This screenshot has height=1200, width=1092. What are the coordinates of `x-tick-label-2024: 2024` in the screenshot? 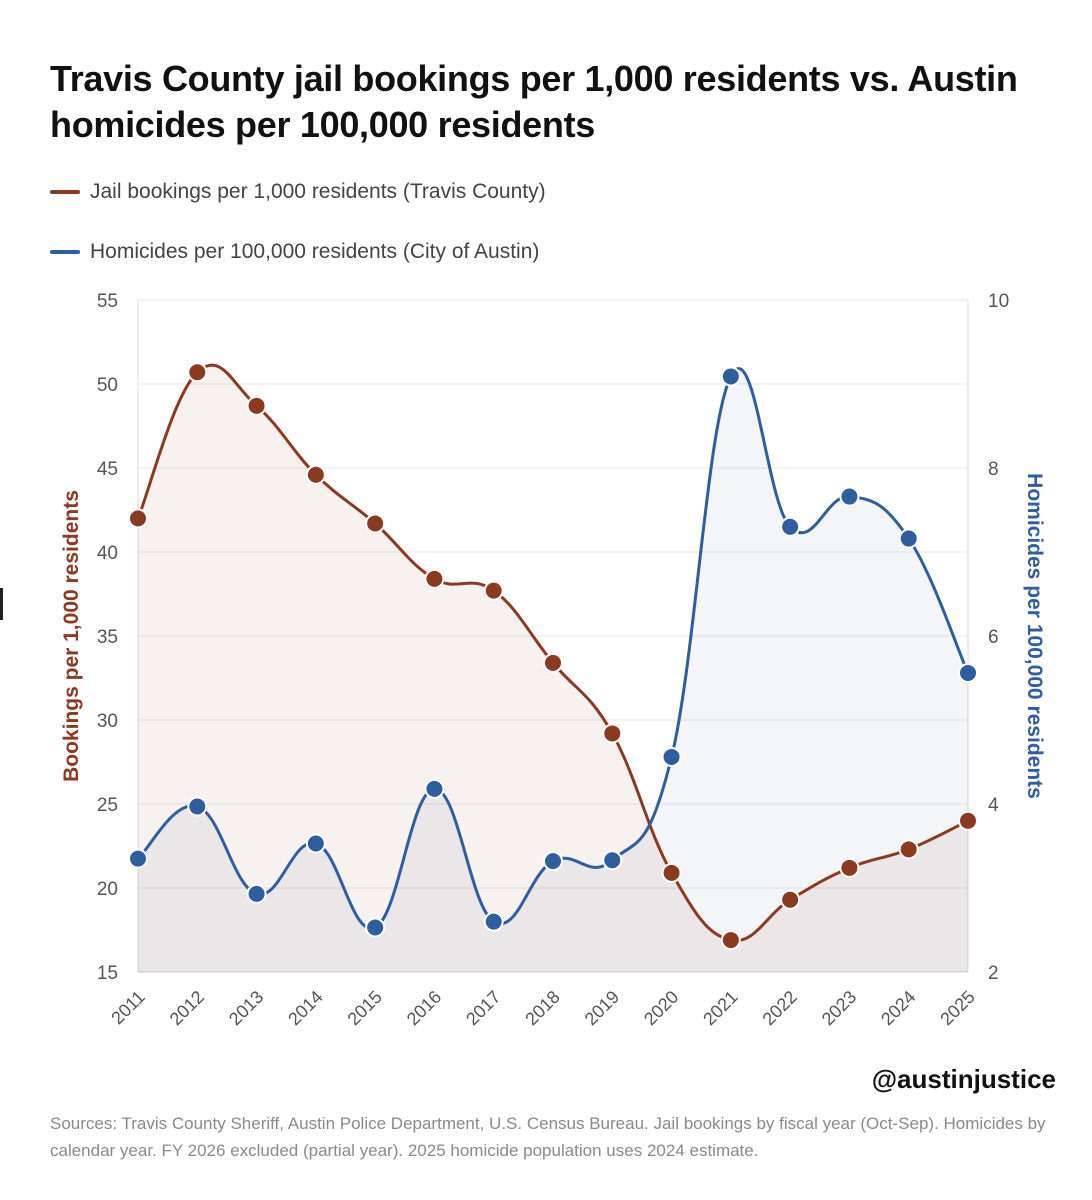 It's located at (898, 1008).